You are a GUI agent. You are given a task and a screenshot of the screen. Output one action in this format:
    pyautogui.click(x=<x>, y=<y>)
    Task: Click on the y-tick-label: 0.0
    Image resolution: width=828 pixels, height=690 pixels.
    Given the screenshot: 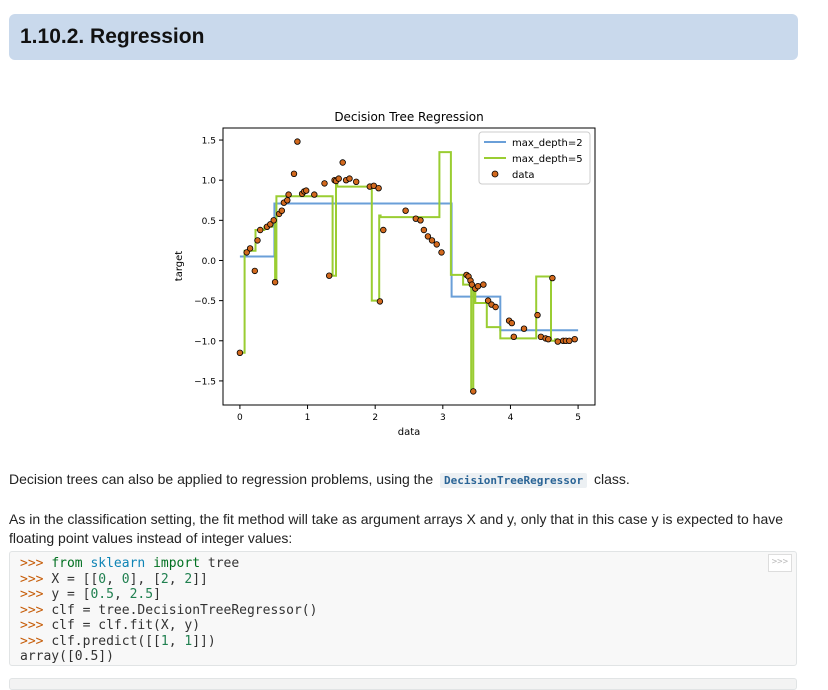 What is the action you would take?
    pyautogui.click(x=209, y=262)
    